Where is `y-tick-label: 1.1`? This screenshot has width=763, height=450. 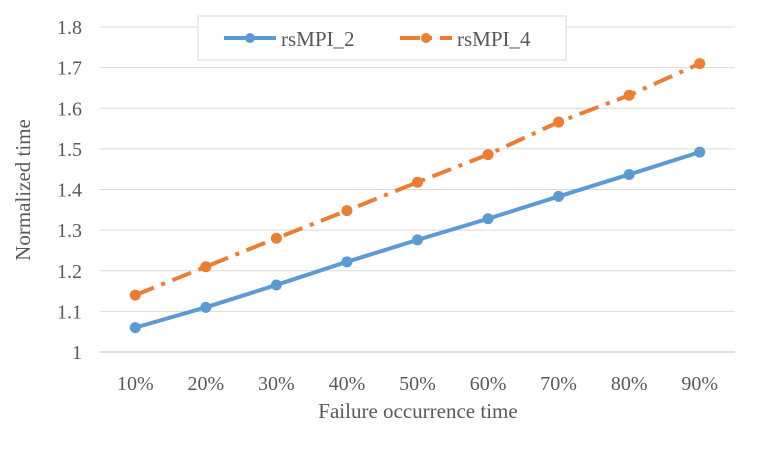
y-tick-label: 1.1 is located at coordinates (69, 312).